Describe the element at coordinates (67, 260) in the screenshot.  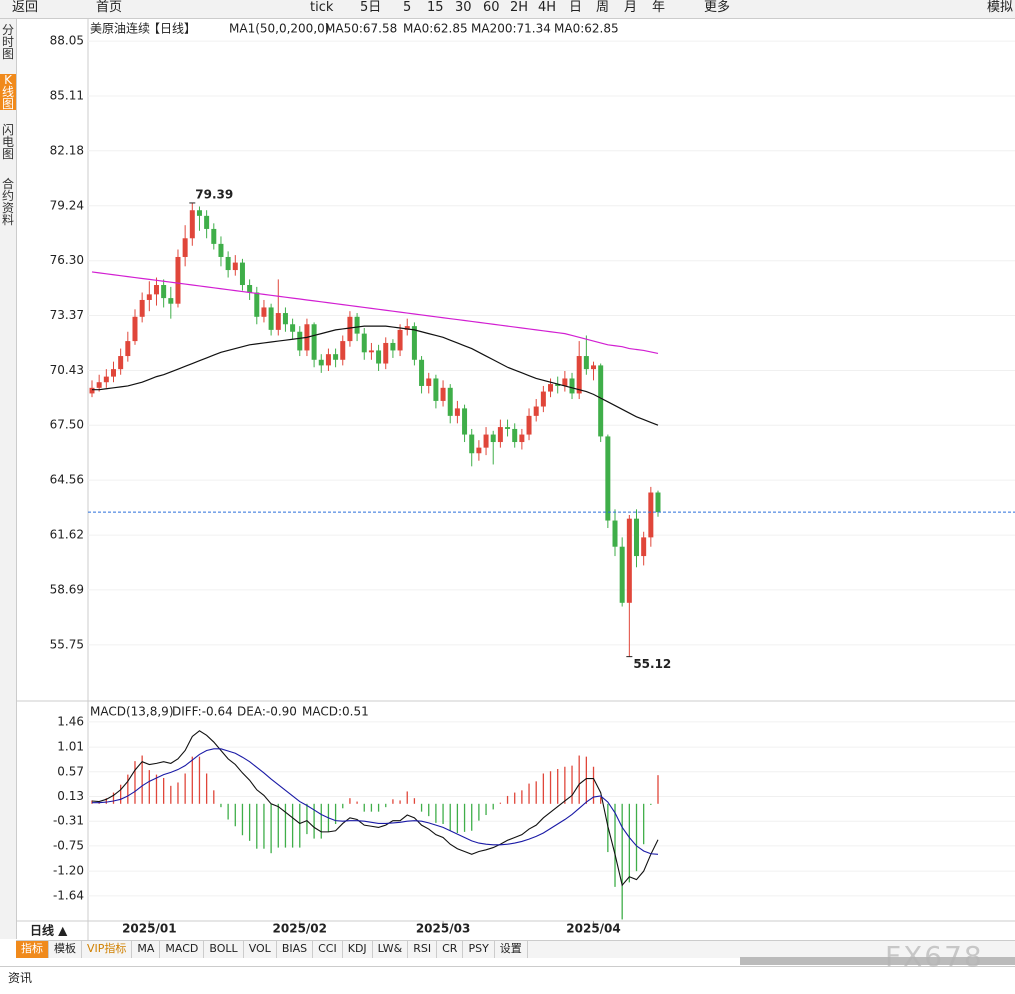
I see `y-tick-label: 76.30` at that location.